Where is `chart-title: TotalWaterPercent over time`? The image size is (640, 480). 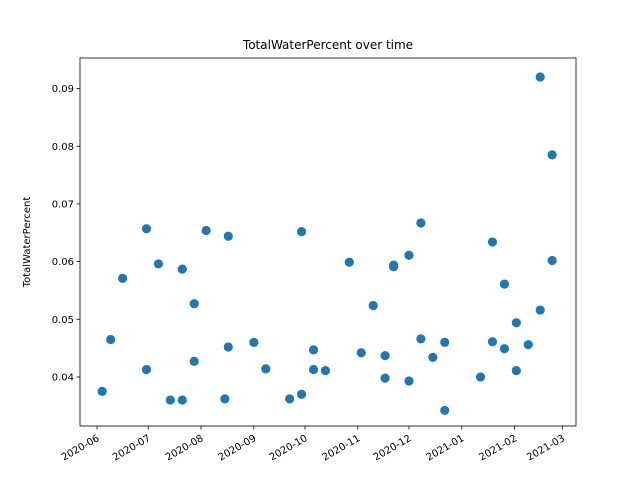
chart-title: TotalWaterPercent over time is located at coordinates (327, 45).